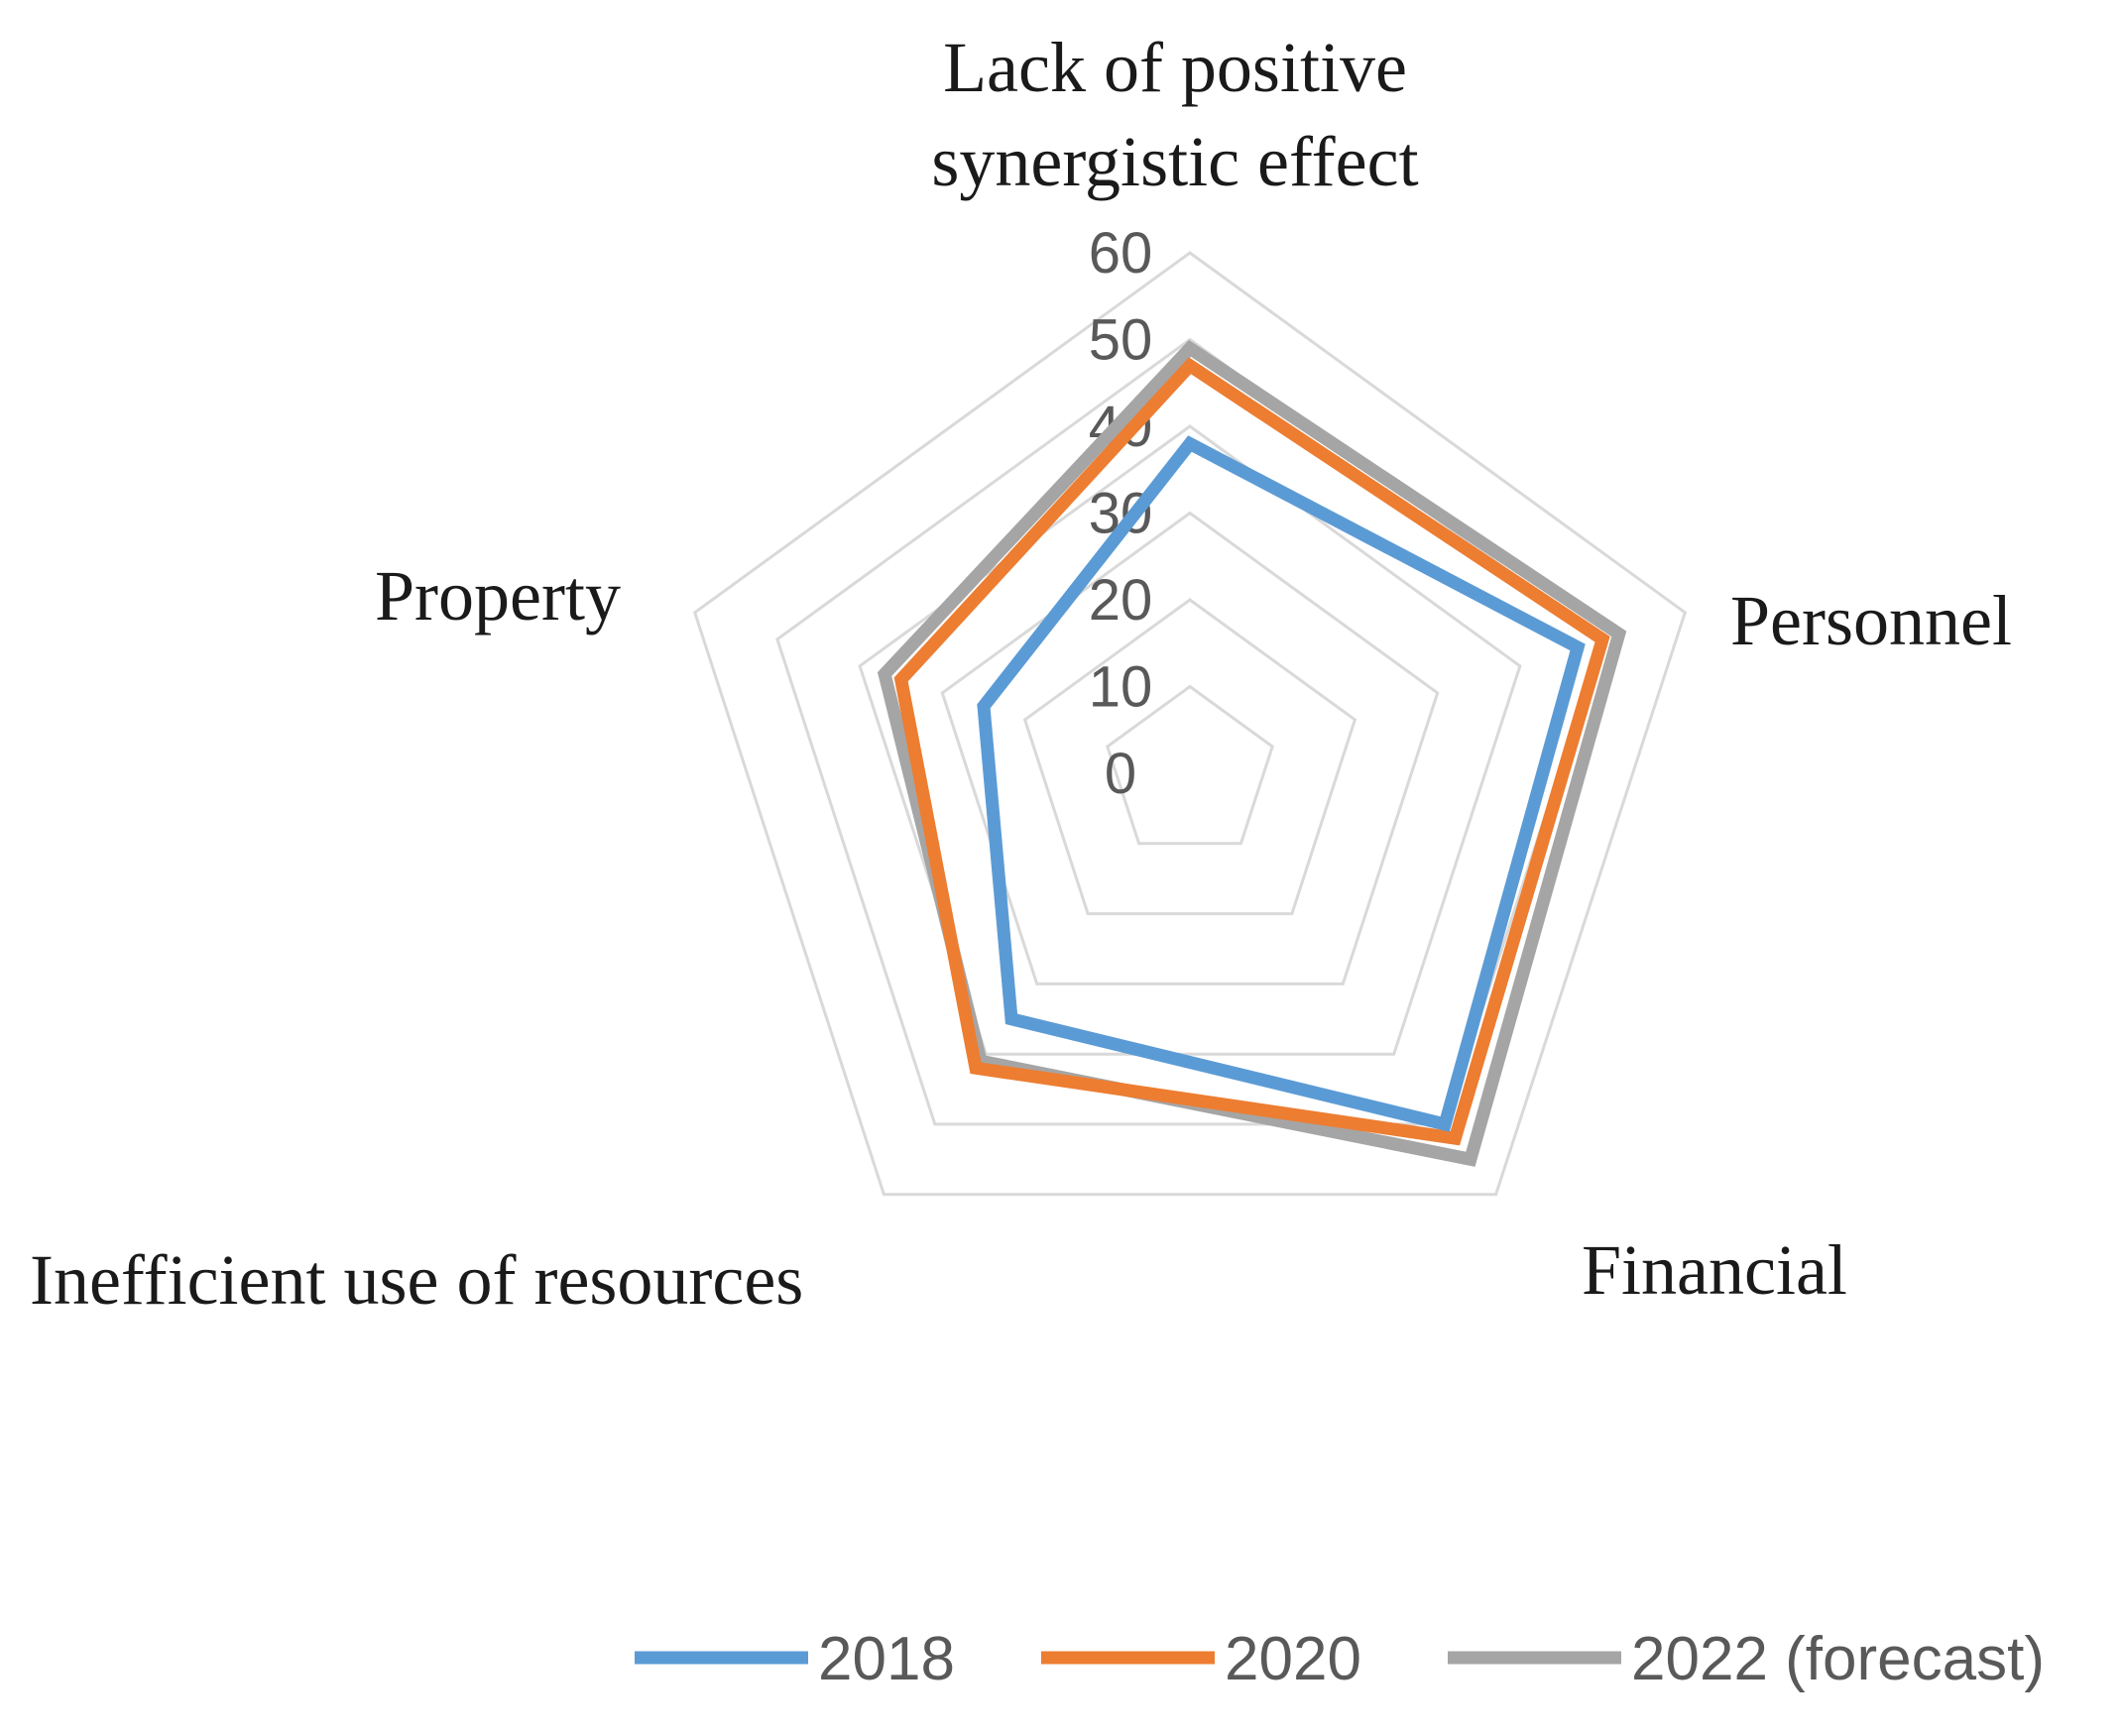  What do you see at coordinates (1871, 620) in the screenshot?
I see `axis-label-1-line-0: Personnel` at bounding box center [1871, 620].